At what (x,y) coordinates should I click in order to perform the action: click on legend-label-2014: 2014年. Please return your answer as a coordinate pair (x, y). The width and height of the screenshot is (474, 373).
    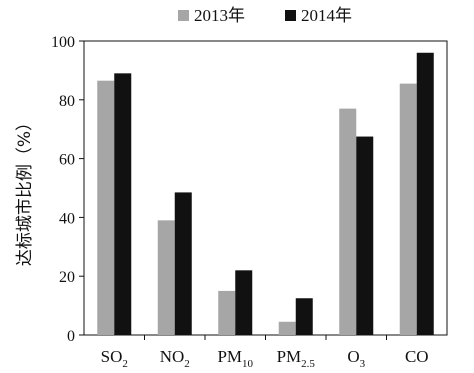
    Looking at the image, I should click on (326, 15).